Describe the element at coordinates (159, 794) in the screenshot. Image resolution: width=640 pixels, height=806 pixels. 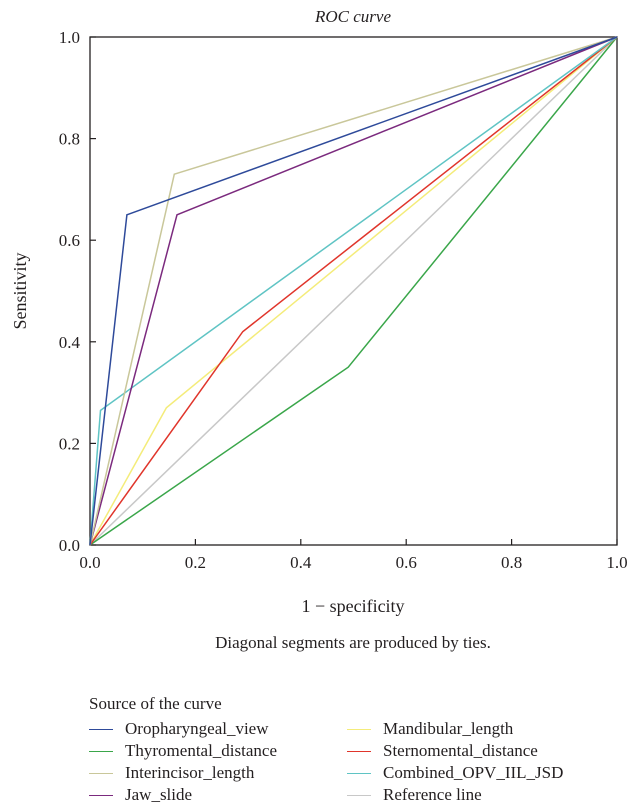
I see `legend-label: Jaw_slide` at that location.